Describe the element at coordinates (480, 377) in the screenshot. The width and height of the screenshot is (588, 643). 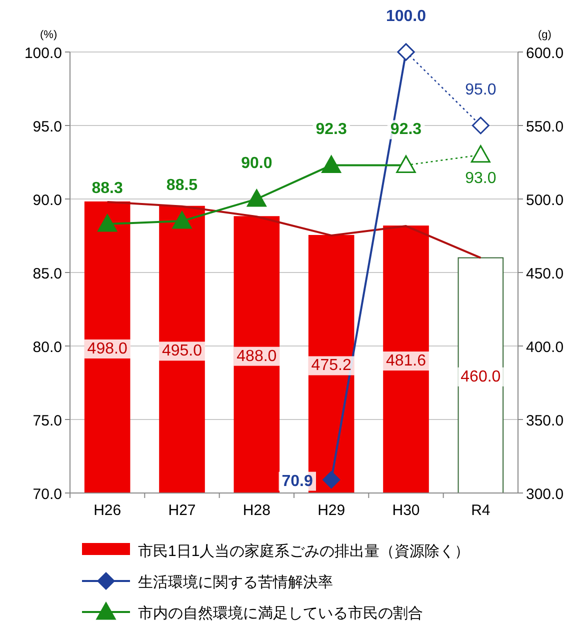
I see `data-label: 460.0` at that location.